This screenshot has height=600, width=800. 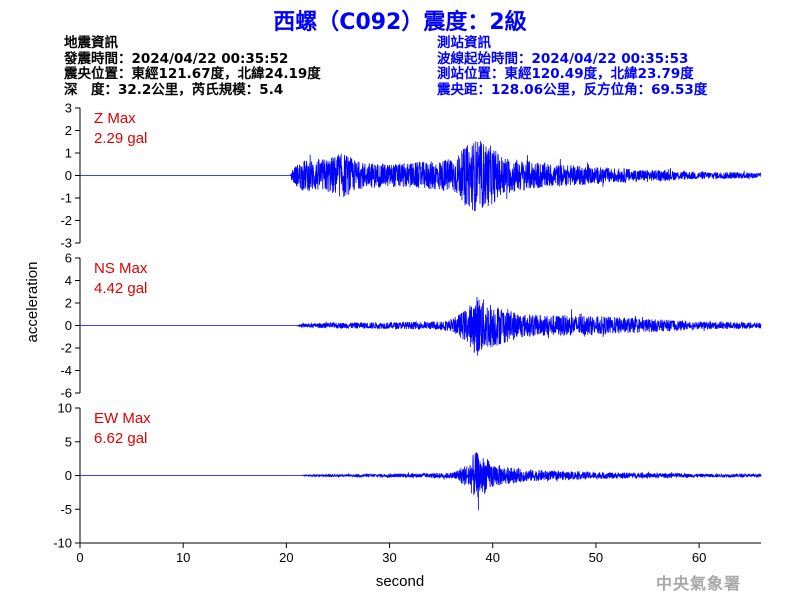 What do you see at coordinates (120, 438) in the screenshot?
I see `max-value-ew: 6.62 gal` at bounding box center [120, 438].